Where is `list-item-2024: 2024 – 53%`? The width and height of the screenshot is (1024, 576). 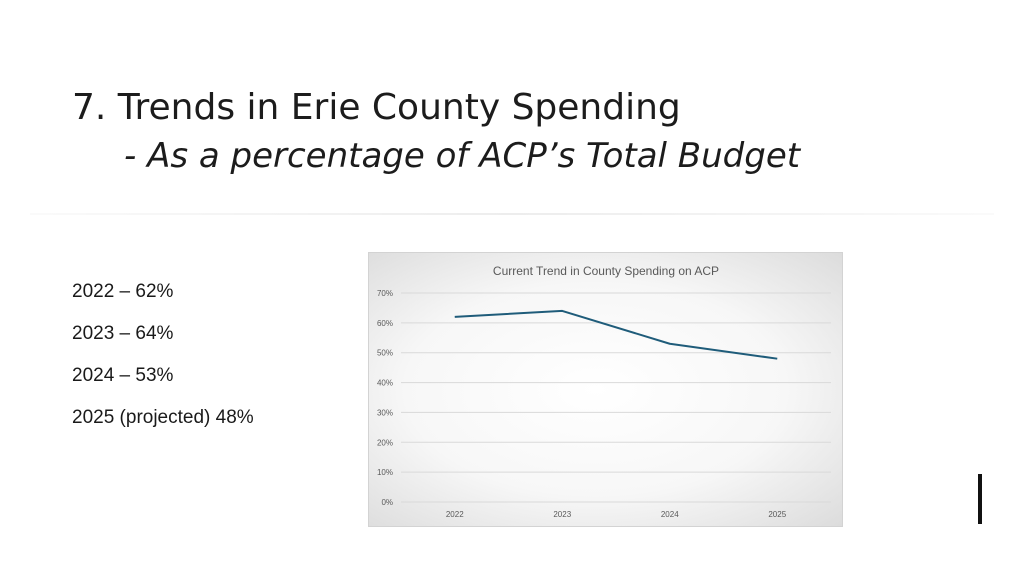
list-item-2024: 2024 – 53% is located at coordinates (123, 375).